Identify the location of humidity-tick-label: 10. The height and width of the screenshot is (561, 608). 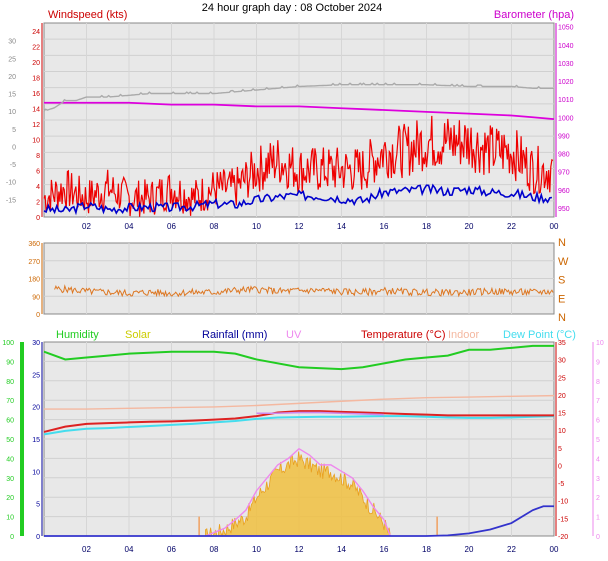
(10, 518).